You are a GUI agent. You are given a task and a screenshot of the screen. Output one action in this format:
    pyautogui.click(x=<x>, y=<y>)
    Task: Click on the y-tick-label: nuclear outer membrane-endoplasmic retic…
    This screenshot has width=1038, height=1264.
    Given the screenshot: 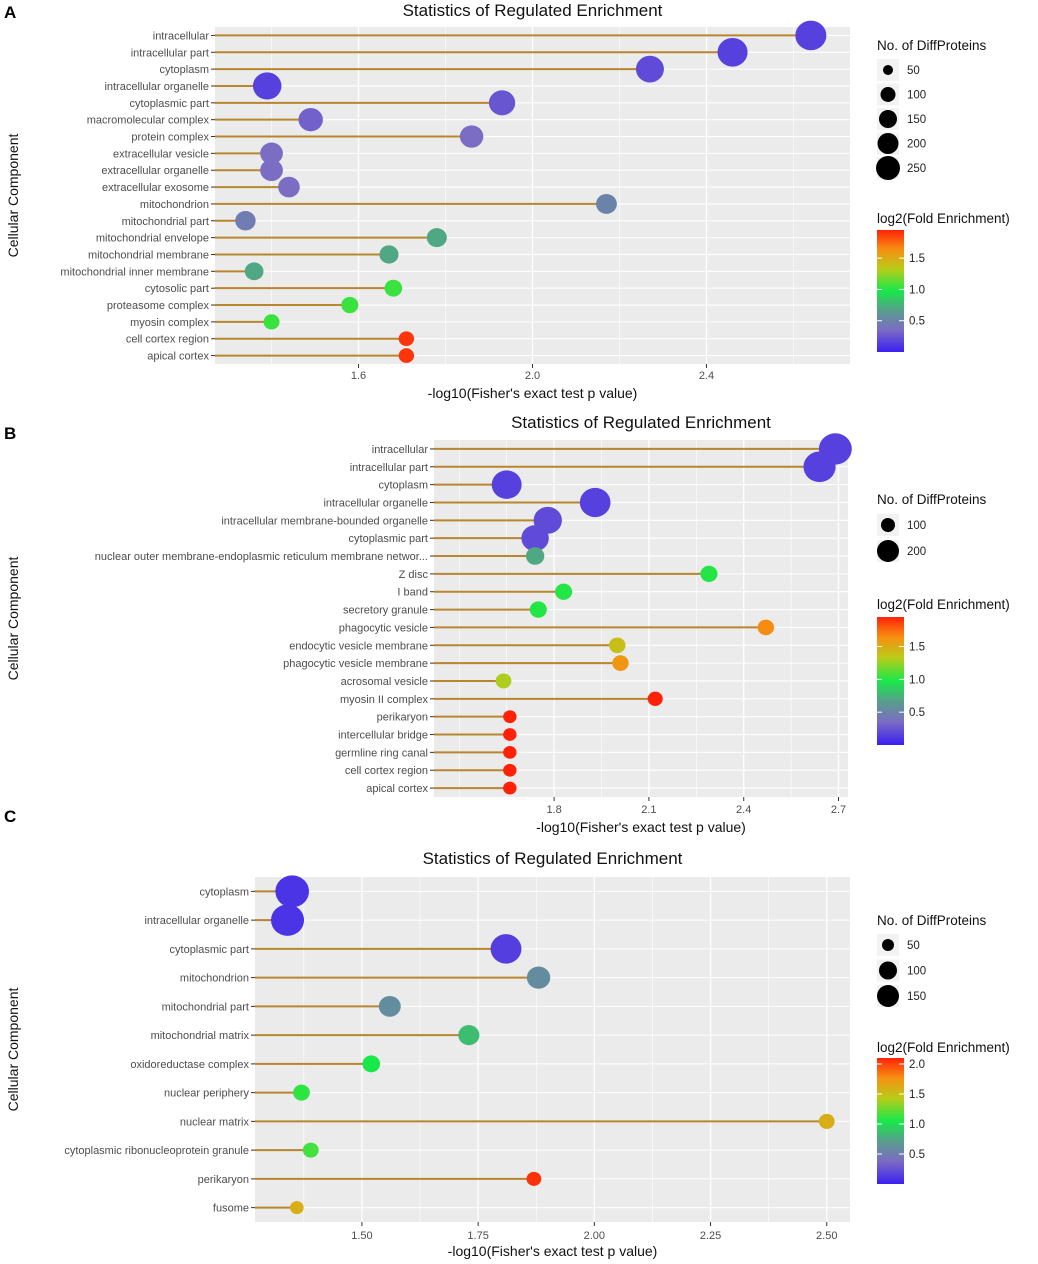 What is the action you would take?
    pyautogui.click(x=261, y=557)
    